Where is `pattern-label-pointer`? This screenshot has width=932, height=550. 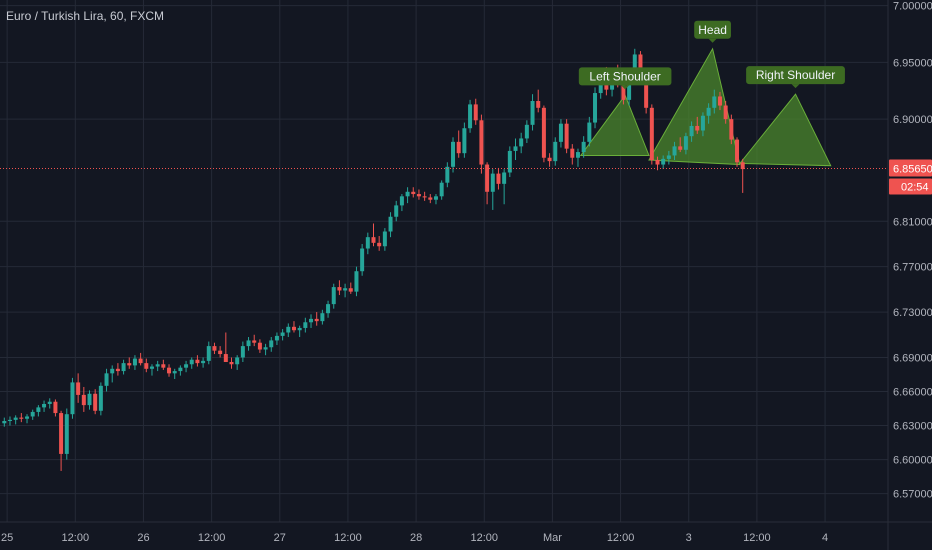
pattern-label-pointer is located at coordinates (625, 87).